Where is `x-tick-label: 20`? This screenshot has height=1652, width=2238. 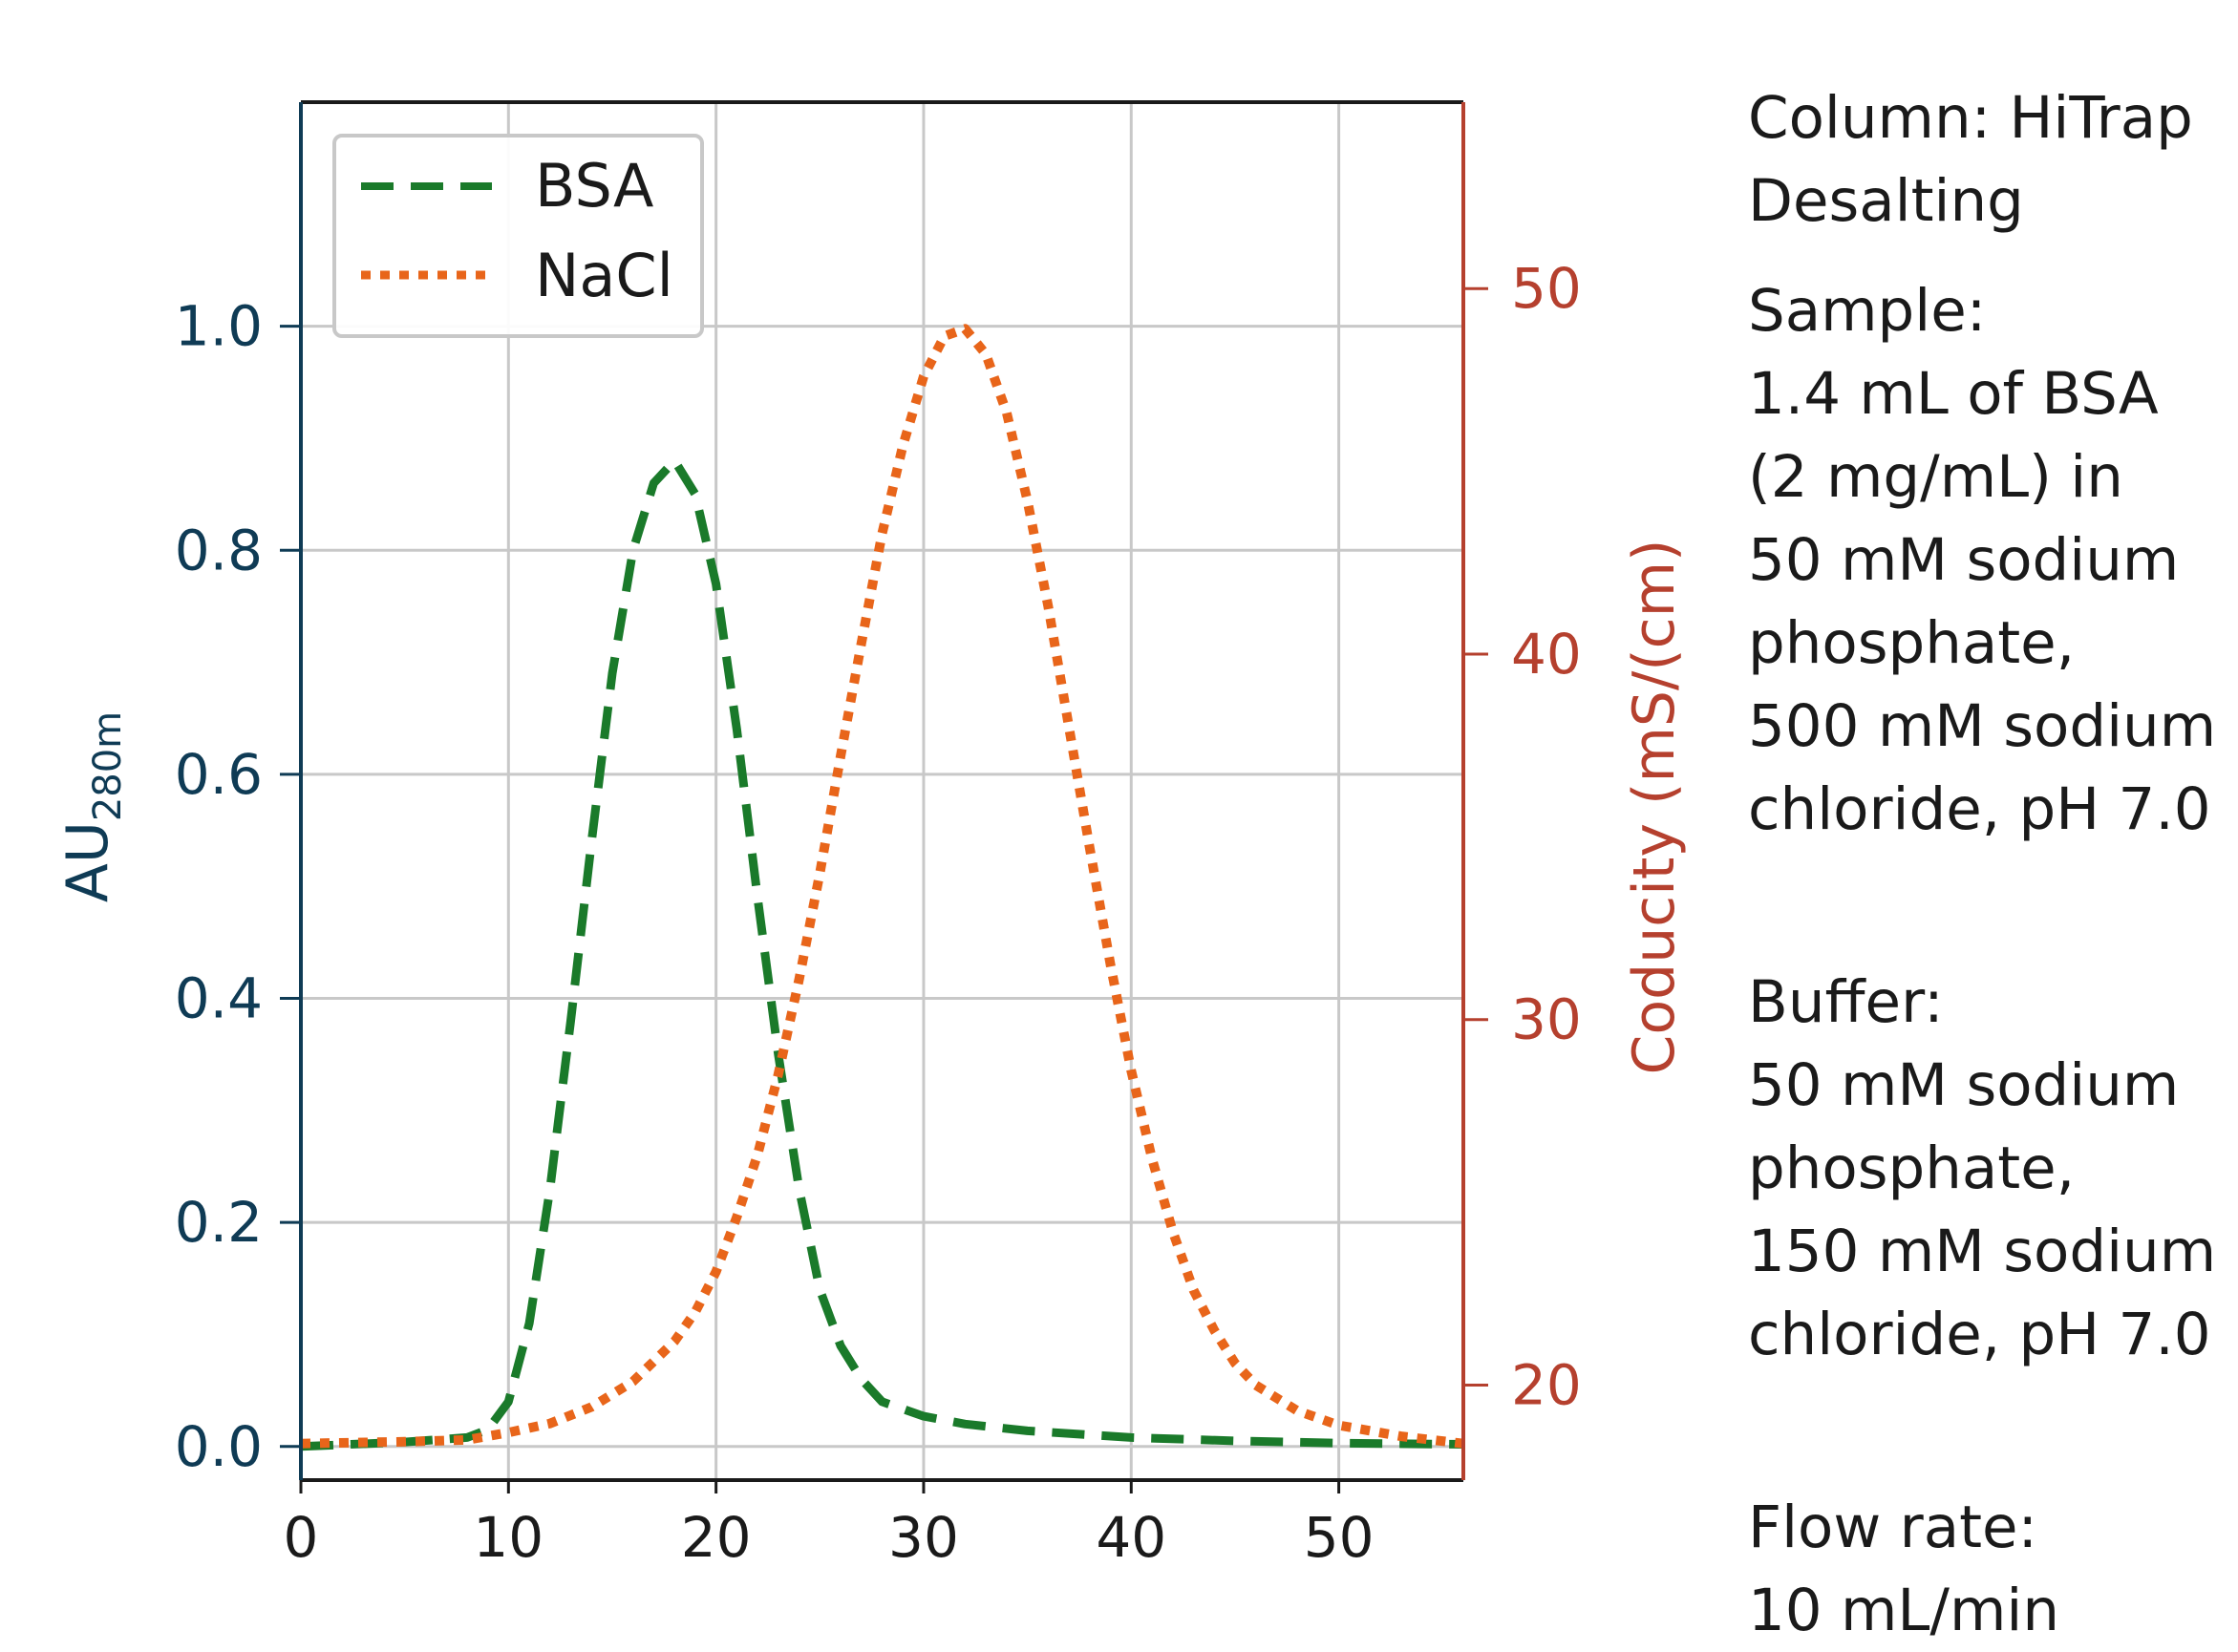 x-tick-label: 20 is located at coordinates (716, 1537).